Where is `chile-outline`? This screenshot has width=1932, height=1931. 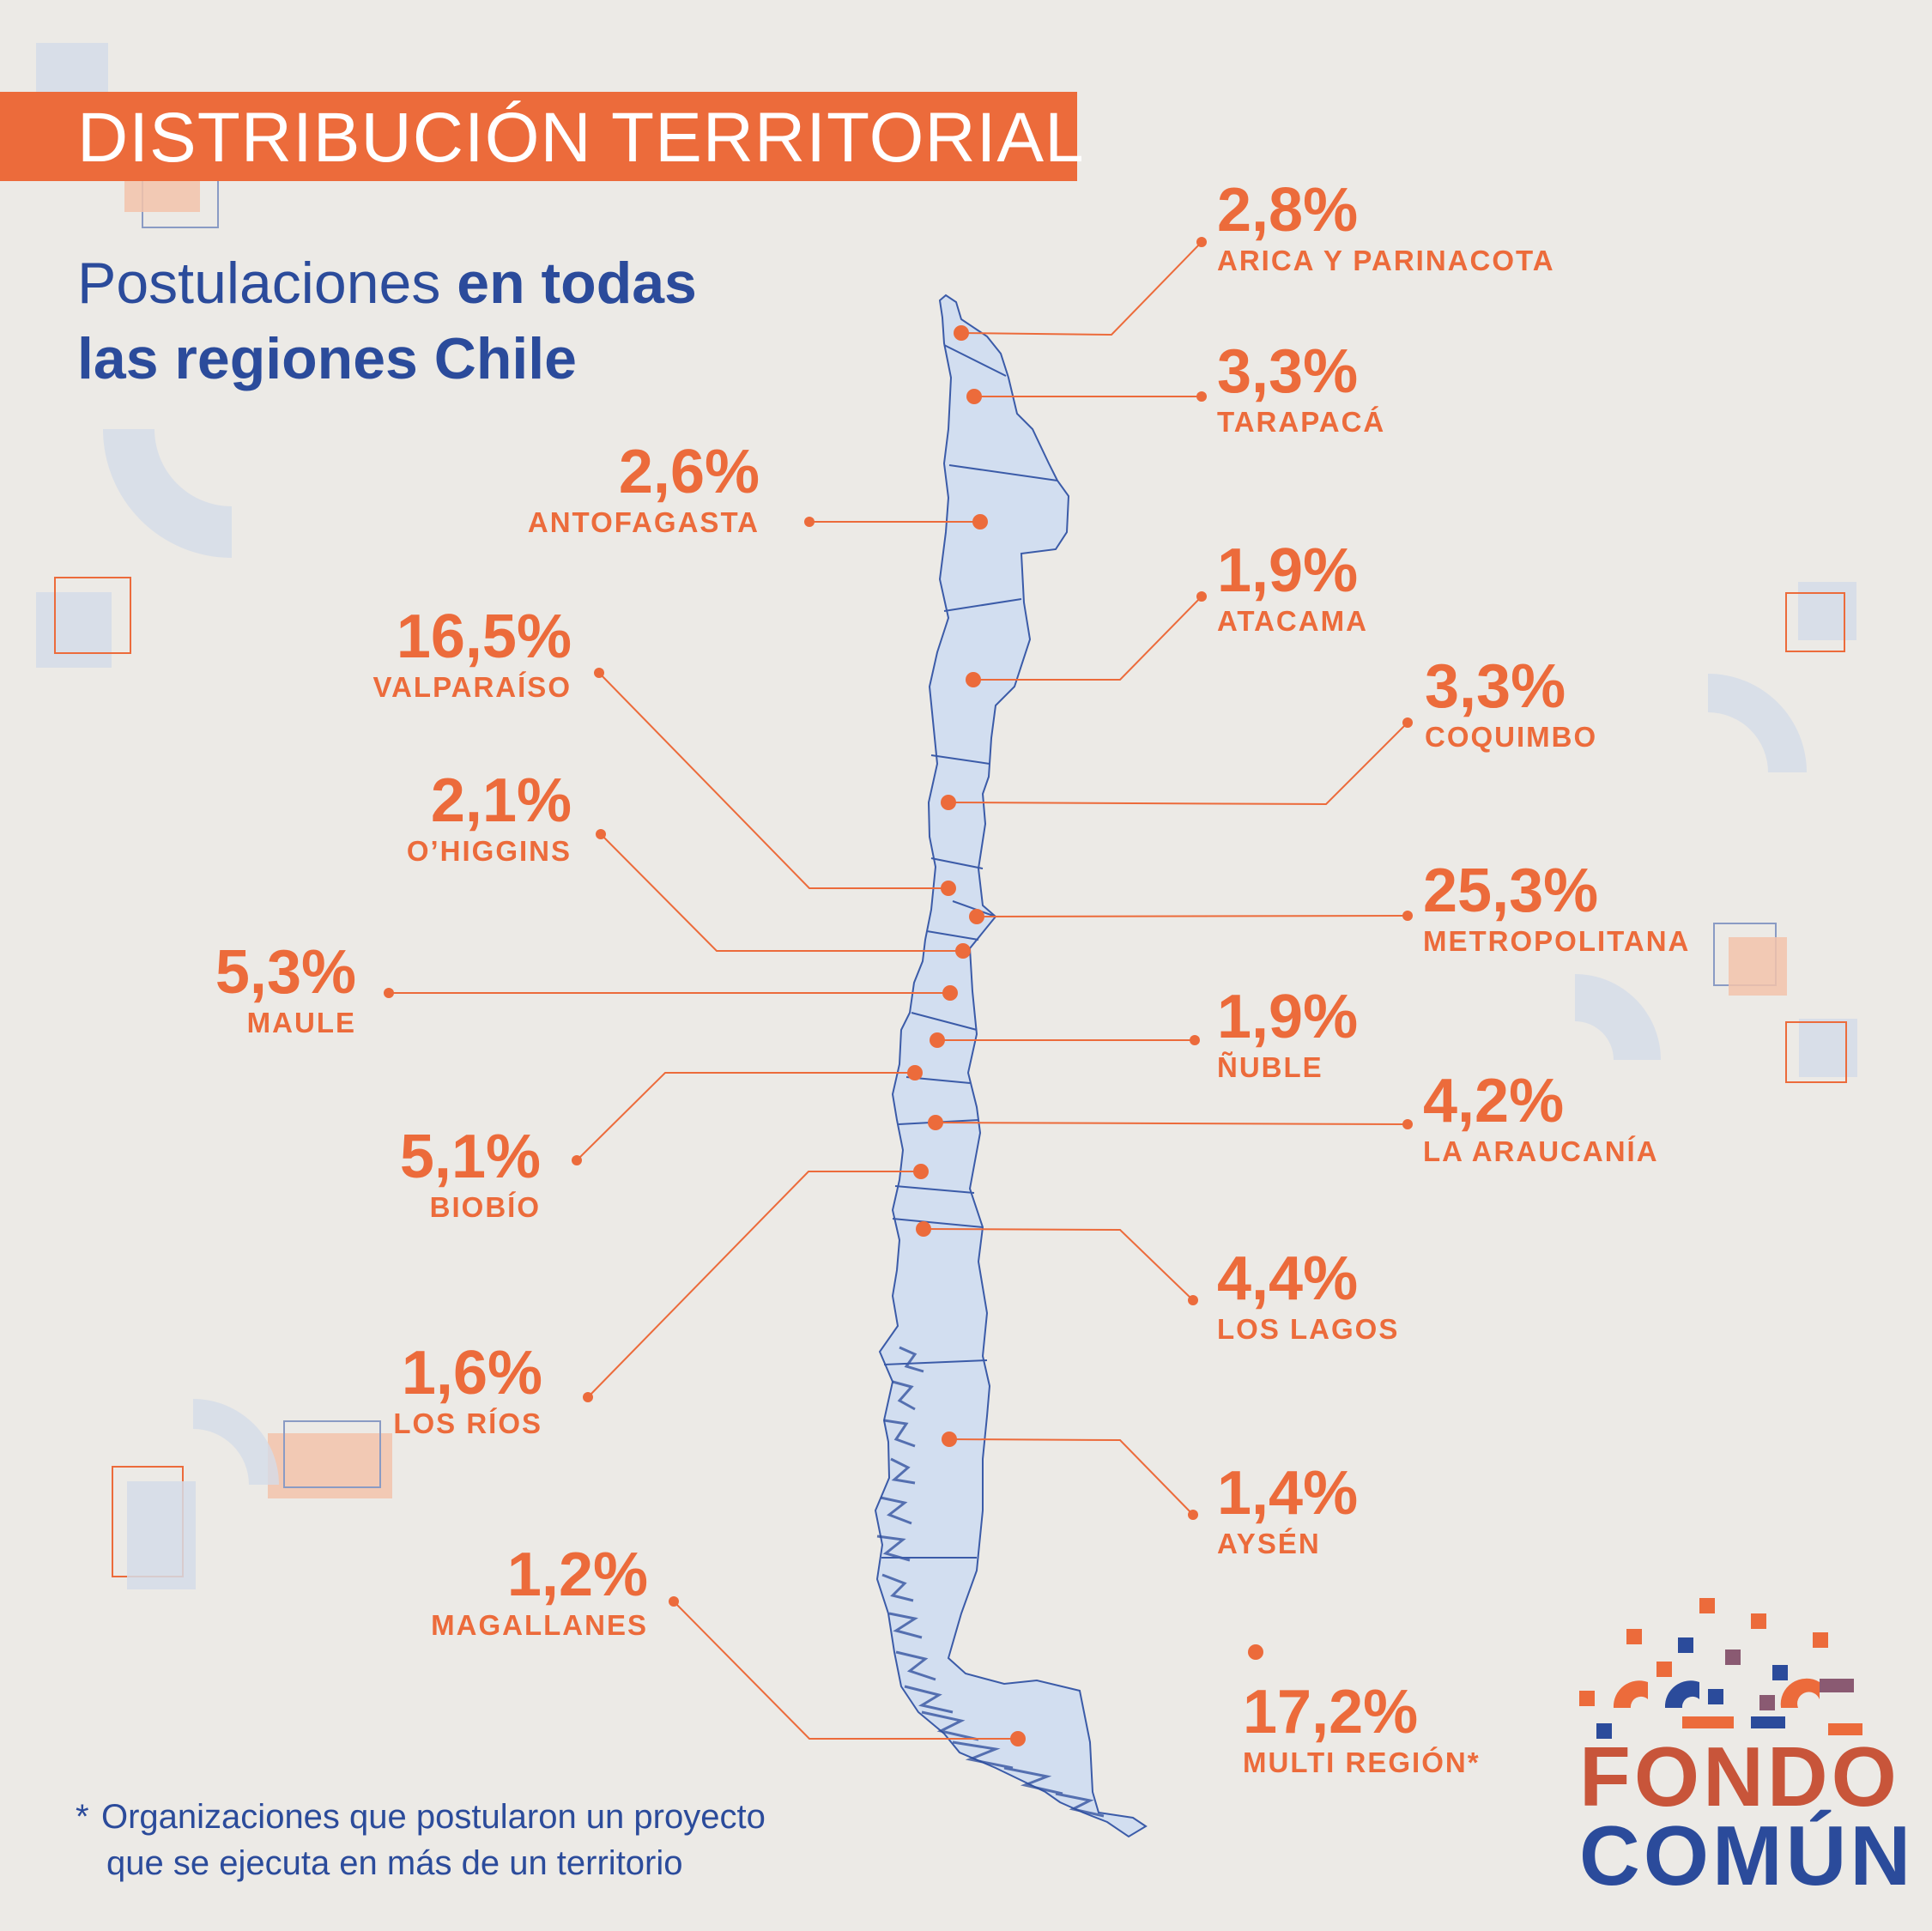
chile-outline is located at coordinates (1011, 1066).